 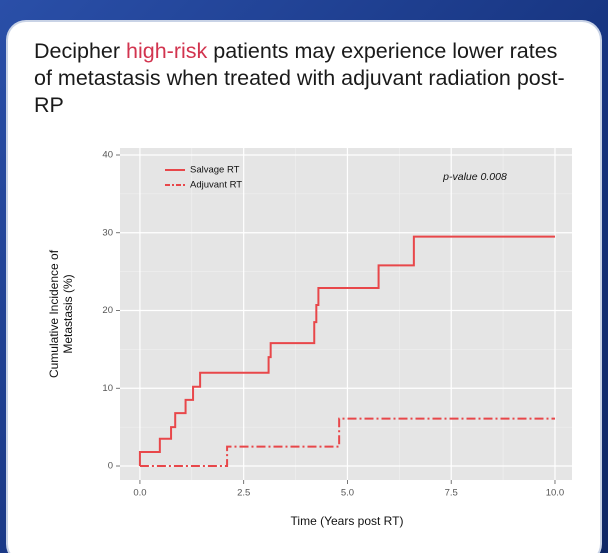 What do you see at coordinates (54, 313) in the screenshot?
I see `y-label-line: Cumulative Incidence of` at bounding box center [54, 313].